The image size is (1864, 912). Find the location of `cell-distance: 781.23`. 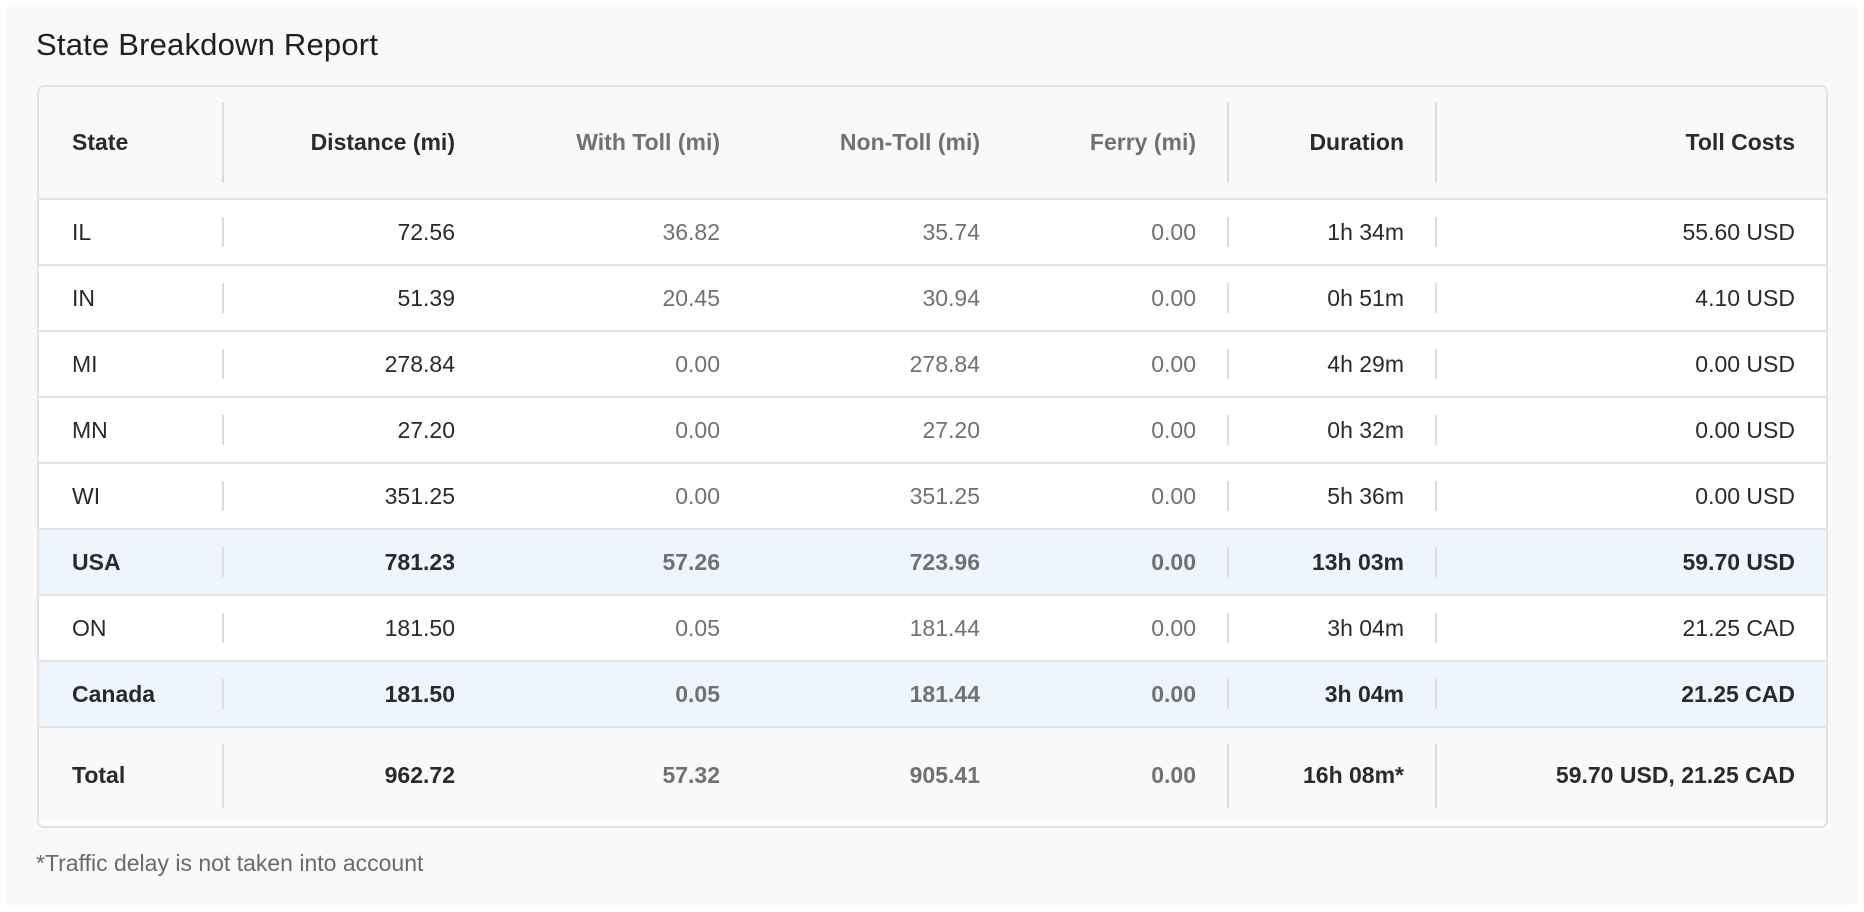

cell-distance: 781.23 is located at coordinates (419, 561).